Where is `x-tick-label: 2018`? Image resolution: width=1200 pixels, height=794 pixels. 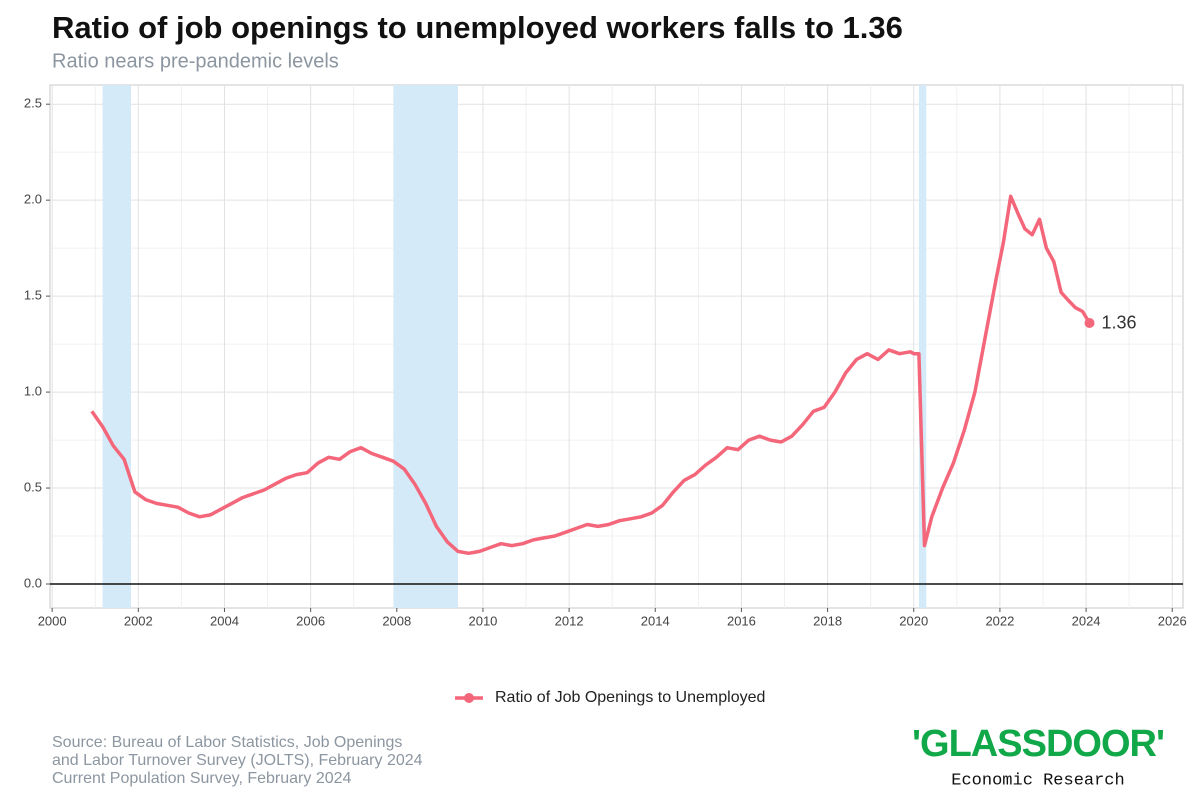 x-tick-label: 2018 is located at coordinates (827, 620).